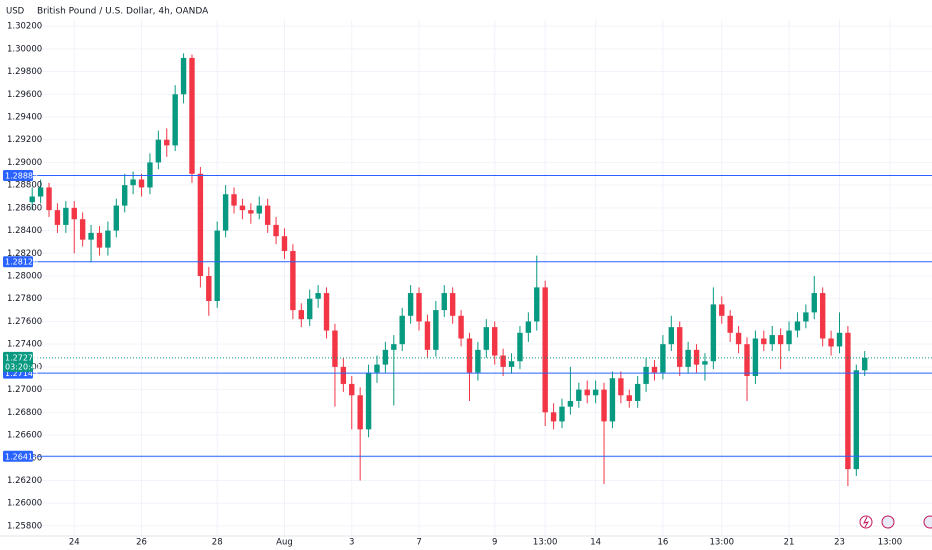 Image resolution: width=932 pixels, height=550 pixels. I want to click on y-tick-label: 1.27600, so click(24, 322).